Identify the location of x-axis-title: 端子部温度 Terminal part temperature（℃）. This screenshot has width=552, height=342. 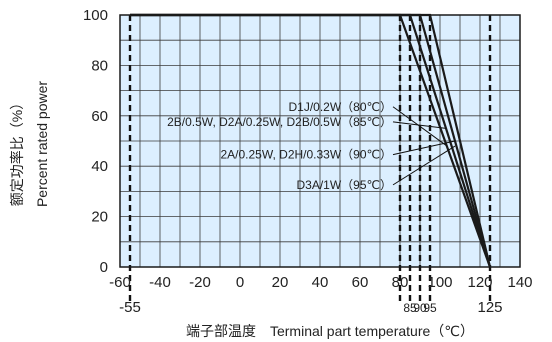
(330, 331).